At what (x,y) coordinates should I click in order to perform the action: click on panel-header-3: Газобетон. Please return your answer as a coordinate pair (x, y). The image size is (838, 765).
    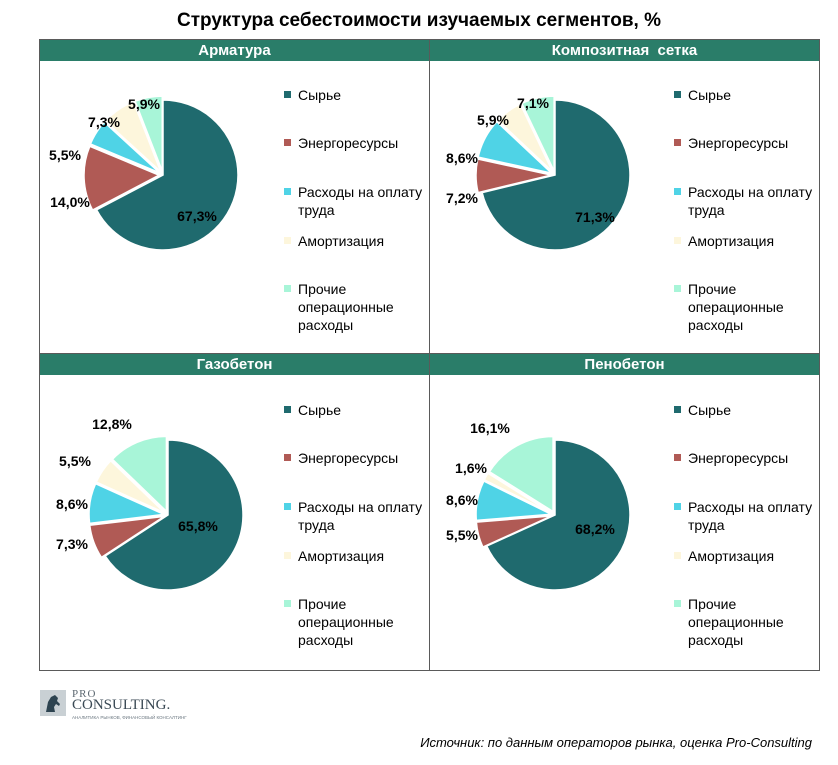
    Looking at the image, I should click on (234, 364).